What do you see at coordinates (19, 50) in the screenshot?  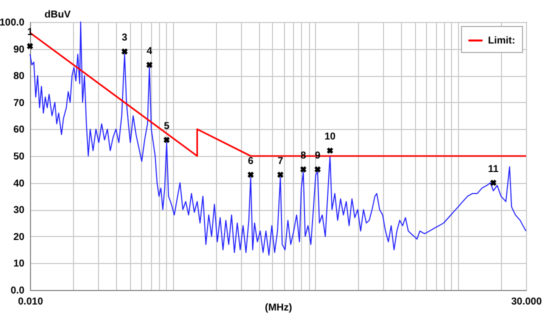 I see `y-tick-label: 90` at bounding box center [19, 50].